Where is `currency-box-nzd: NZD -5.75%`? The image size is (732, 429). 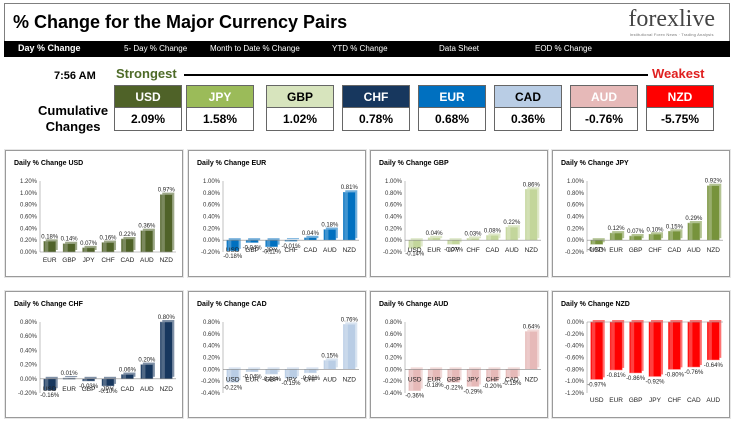 currency-box-nzd: NZD -5.75% is located at coordinates (680, 108).